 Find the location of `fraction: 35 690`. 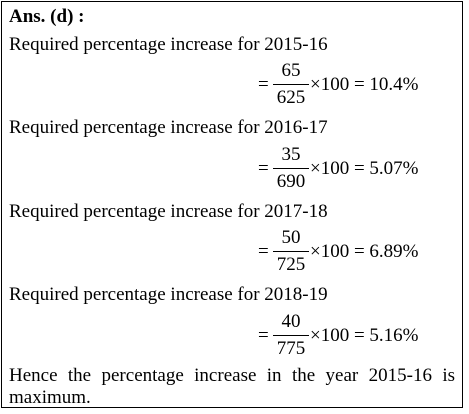

fraction: 35 690 is located at coordinates (291, 168).